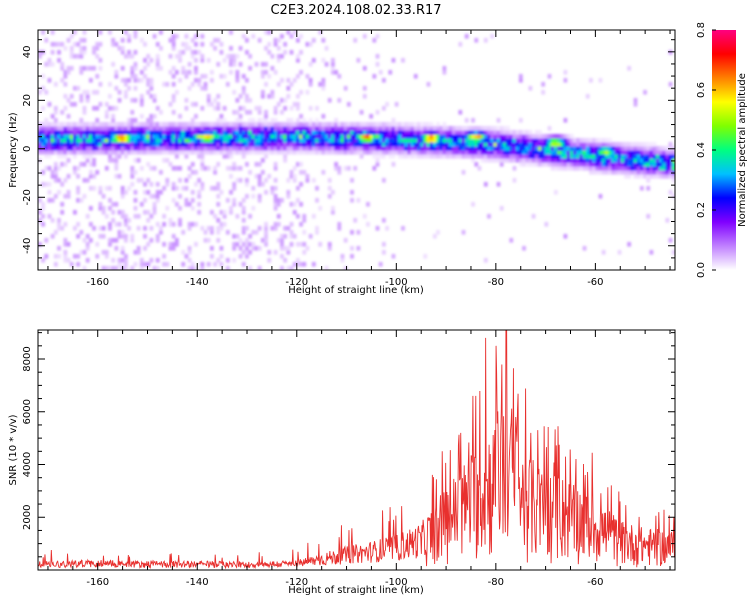  I want to click on y-tick-label: 4000, so click(27, 464).